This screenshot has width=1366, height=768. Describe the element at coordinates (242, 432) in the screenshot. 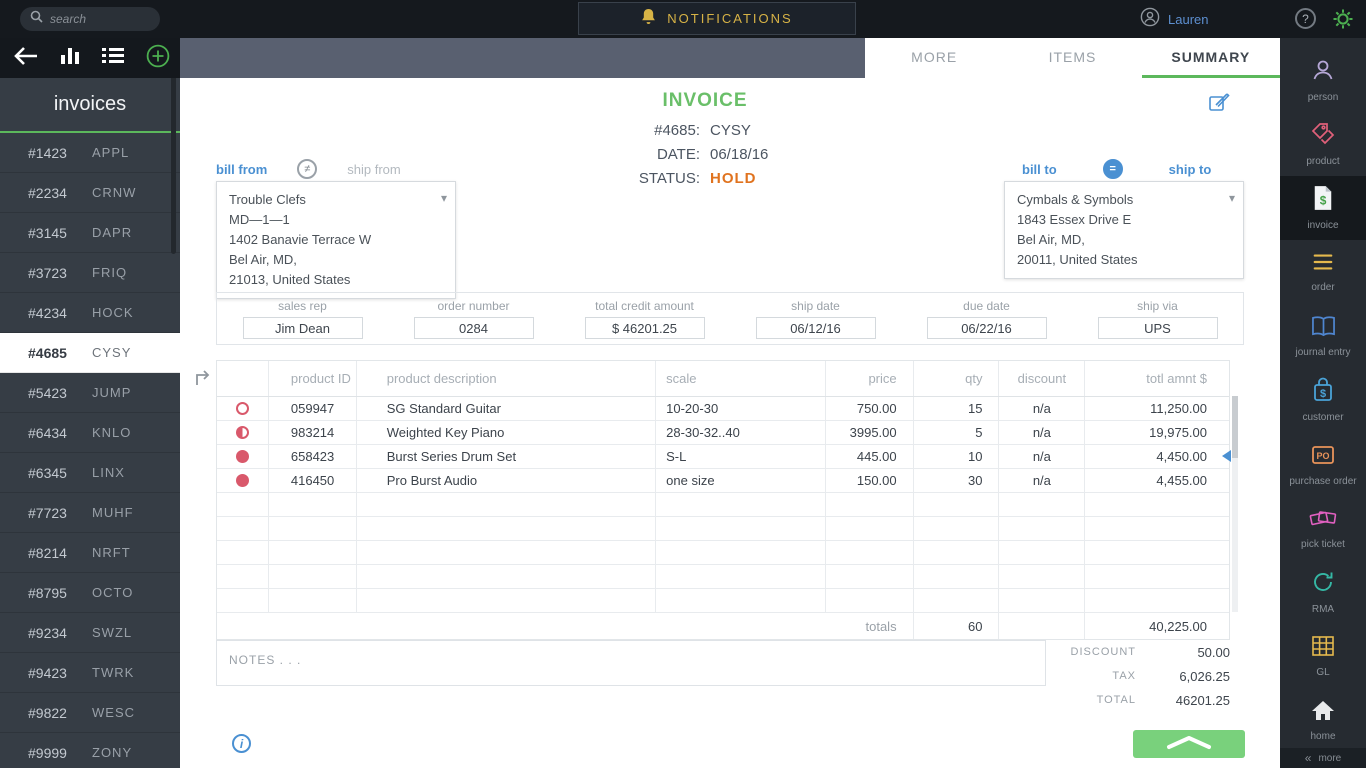

I see `status-icon` at that location.